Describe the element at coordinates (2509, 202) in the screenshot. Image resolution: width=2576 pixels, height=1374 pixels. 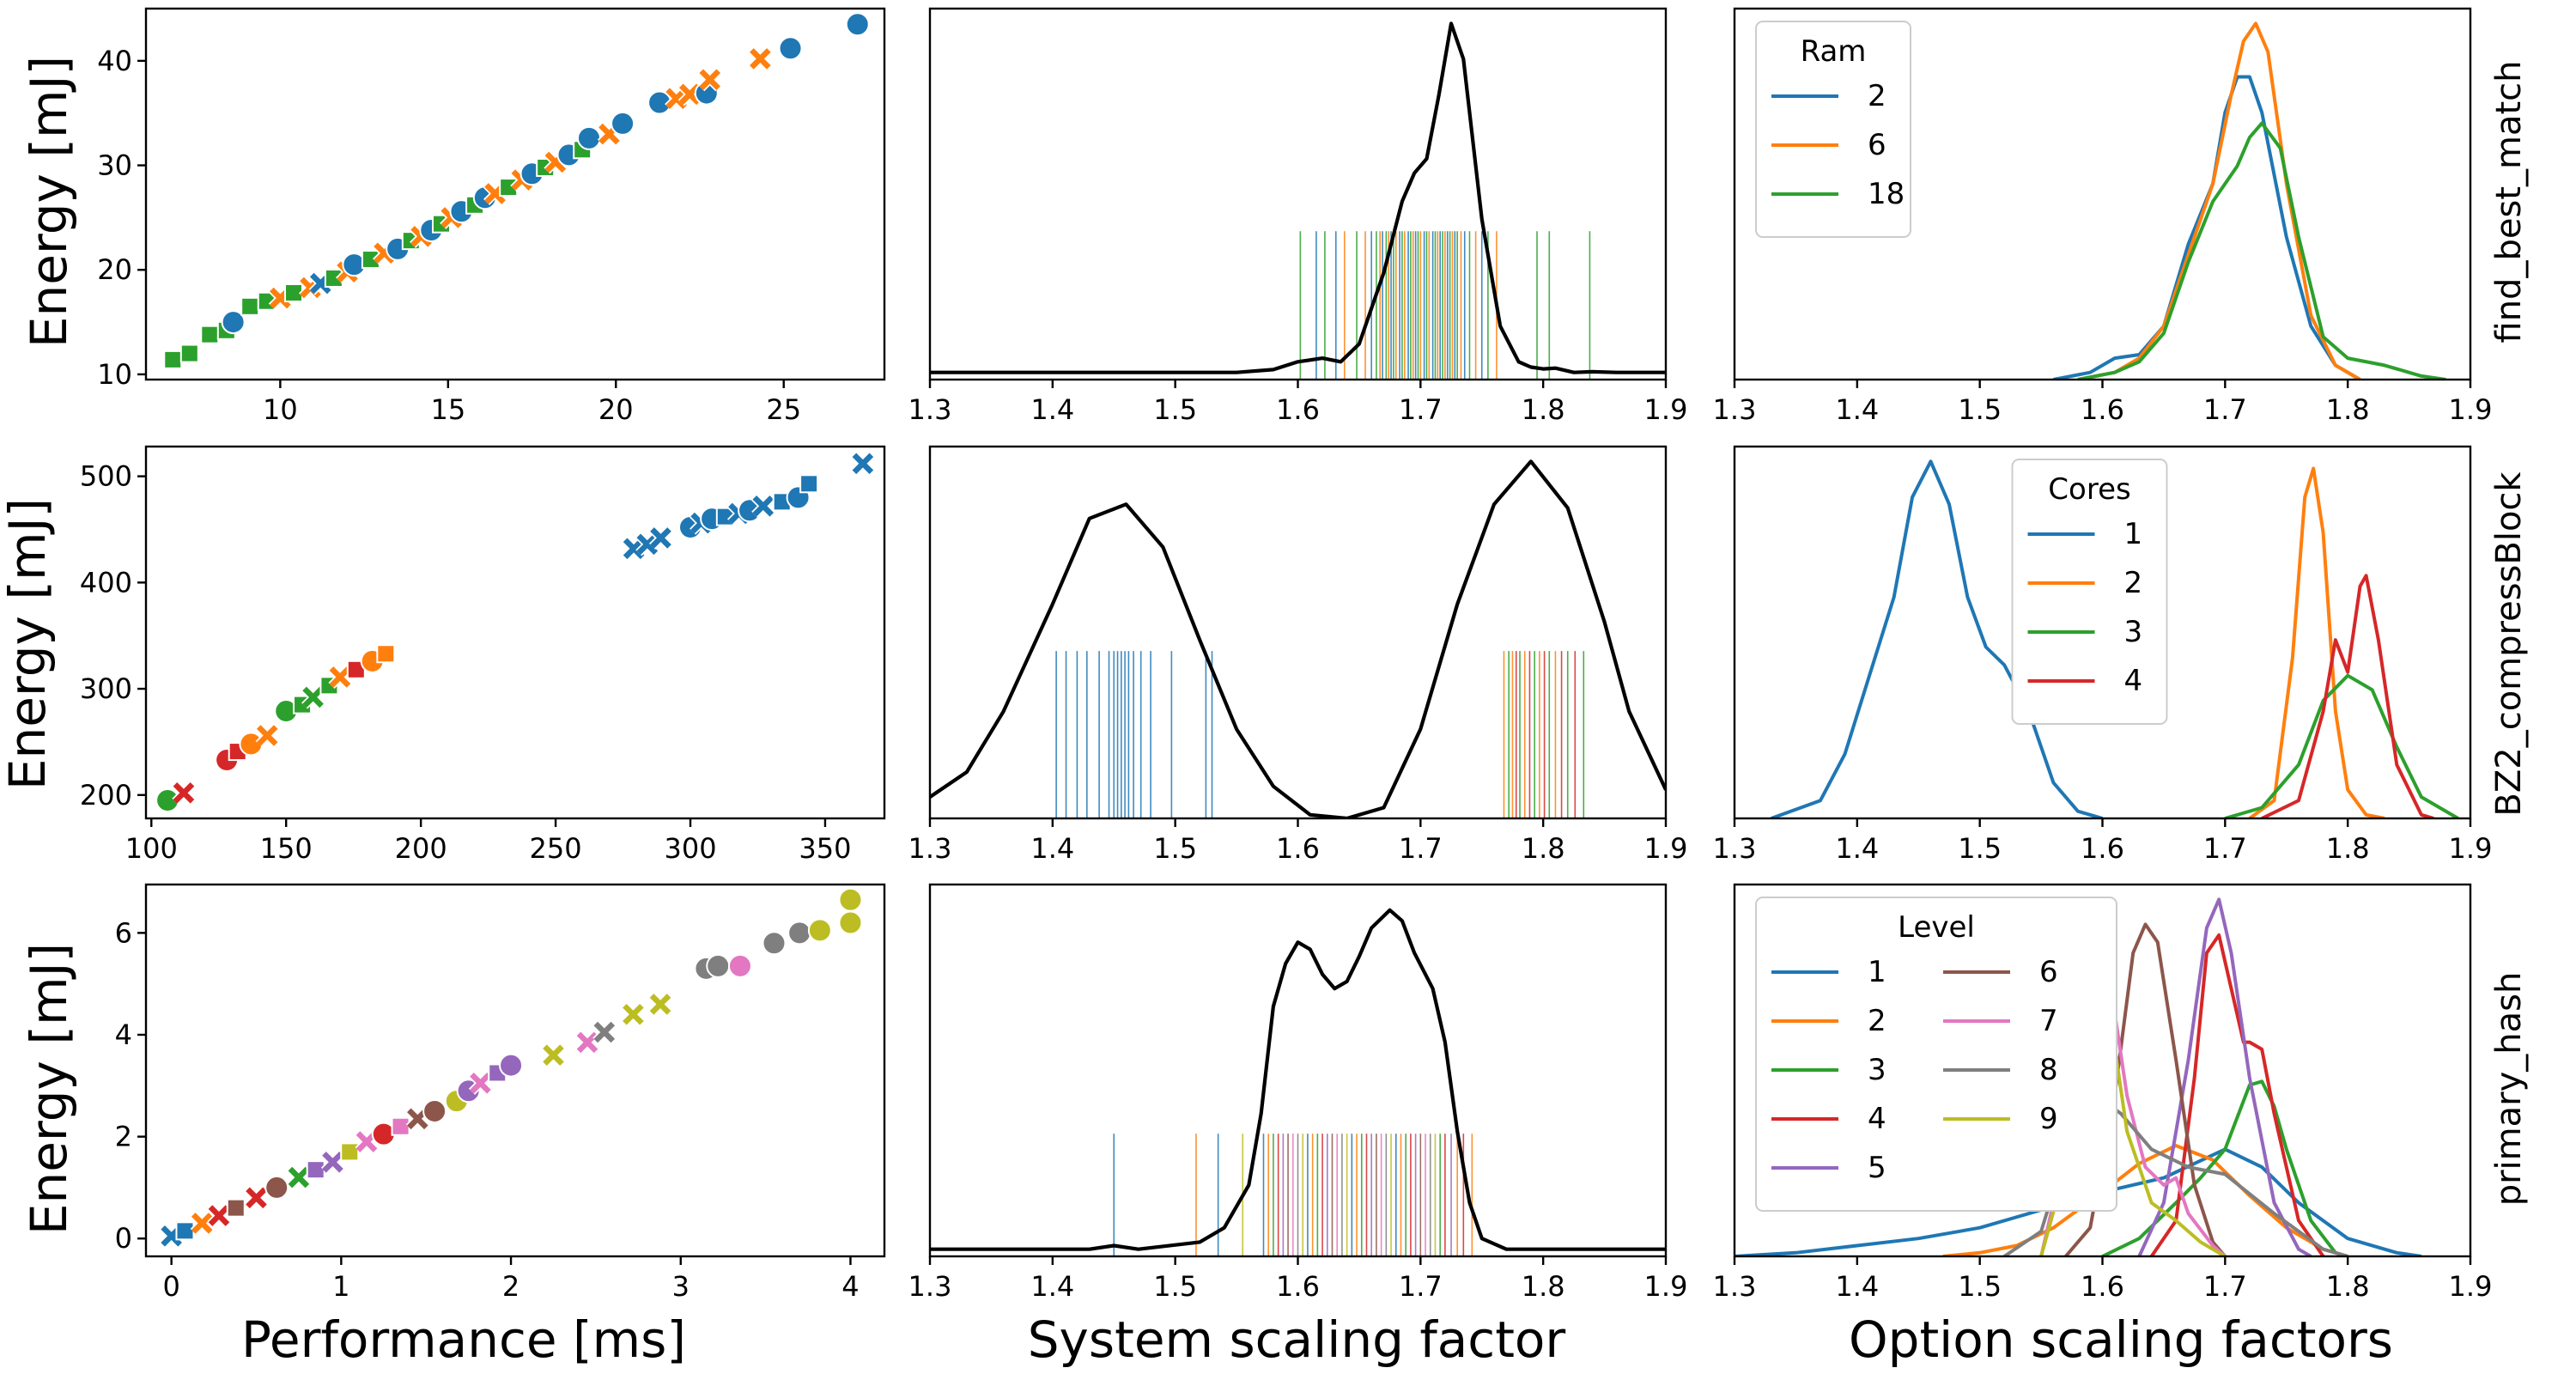
I see `row-title-find-best-match: find_best_match` at that location.